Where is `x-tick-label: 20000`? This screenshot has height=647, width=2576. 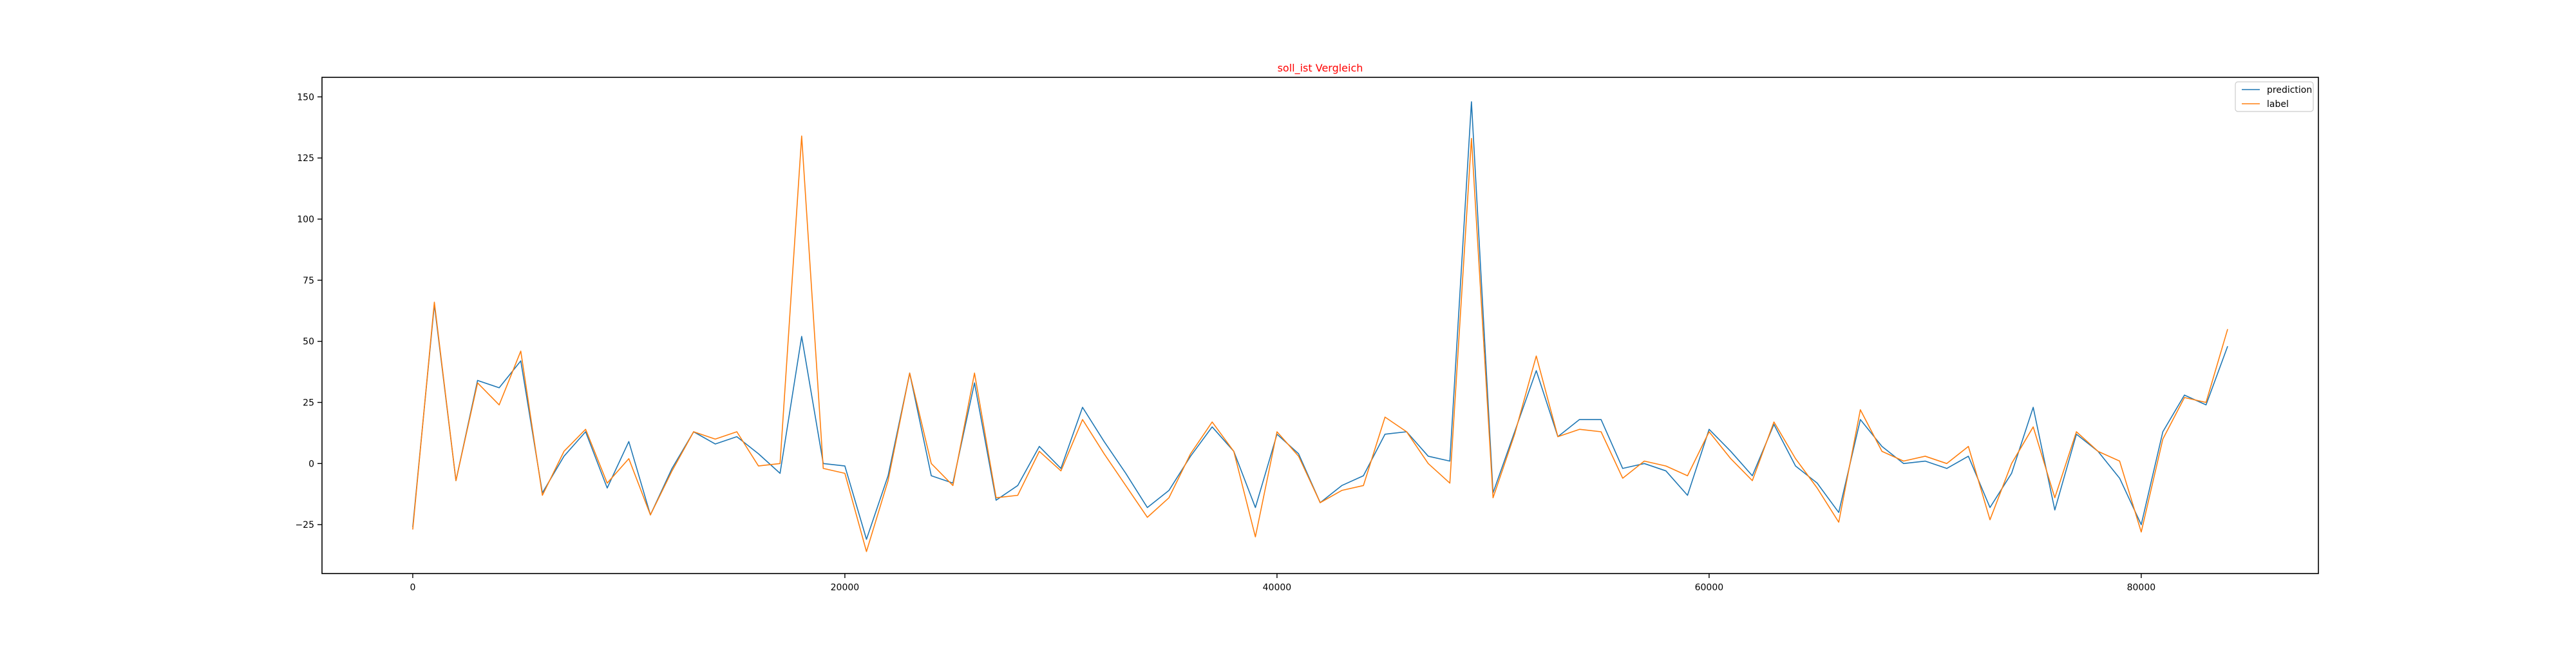 x-tick-label: 20000 is located at coordinates (846, 588).